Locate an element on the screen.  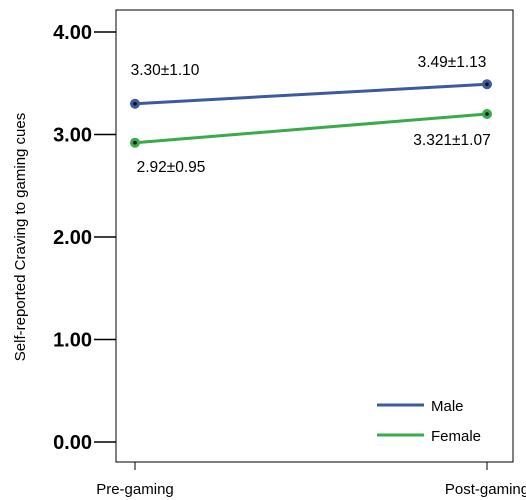
x-tick-label: Pre-gaming is located at coordinates (135, 489).